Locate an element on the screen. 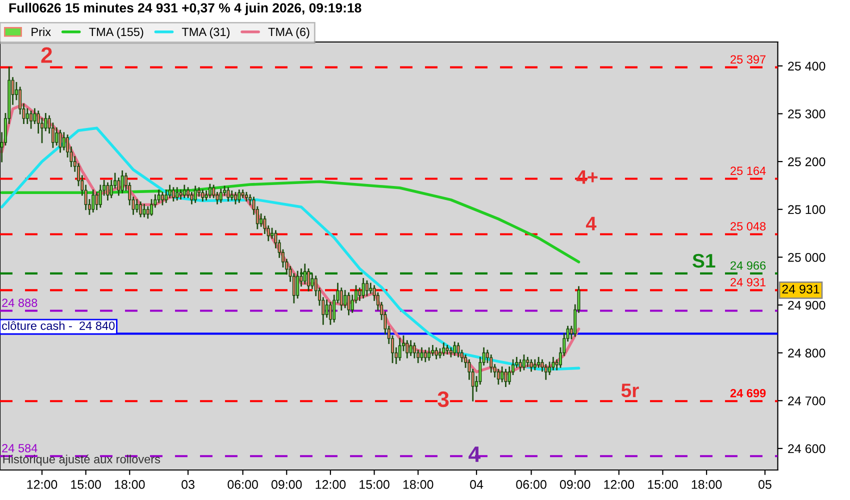 The image size is (850, 500). annotation: 5r is located at coordinates (630, 391).